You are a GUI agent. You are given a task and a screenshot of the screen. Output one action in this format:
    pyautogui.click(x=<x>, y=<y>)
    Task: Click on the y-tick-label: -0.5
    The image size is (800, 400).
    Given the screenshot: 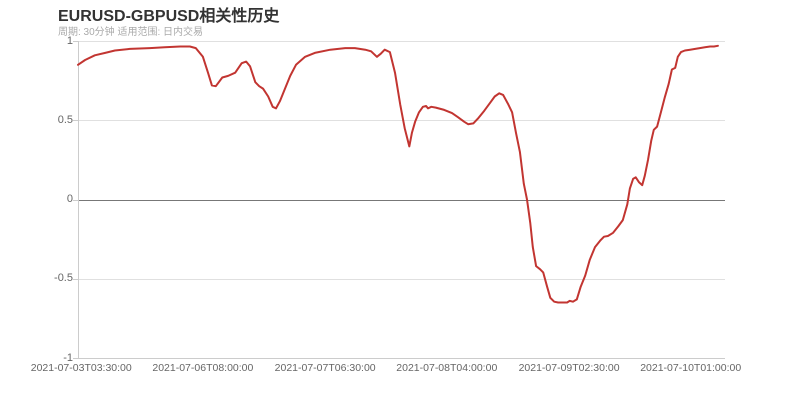 What is the action you would take?
    pyautogui.click(x=63, y=278)
    